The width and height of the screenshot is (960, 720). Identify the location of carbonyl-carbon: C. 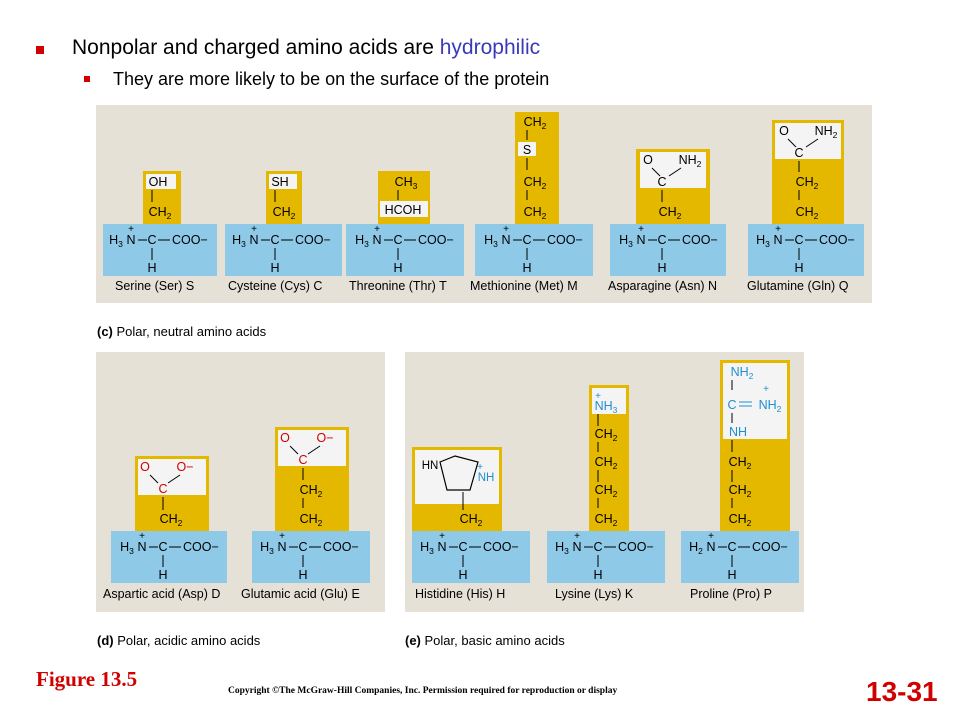
(798, 153).